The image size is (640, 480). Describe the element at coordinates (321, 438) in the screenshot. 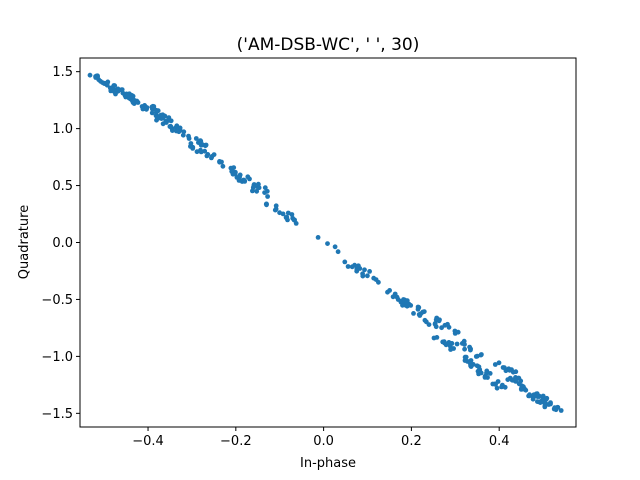

I see `x-axis: −0.4 −0.2 0.0 0.2 0.4` at that location.